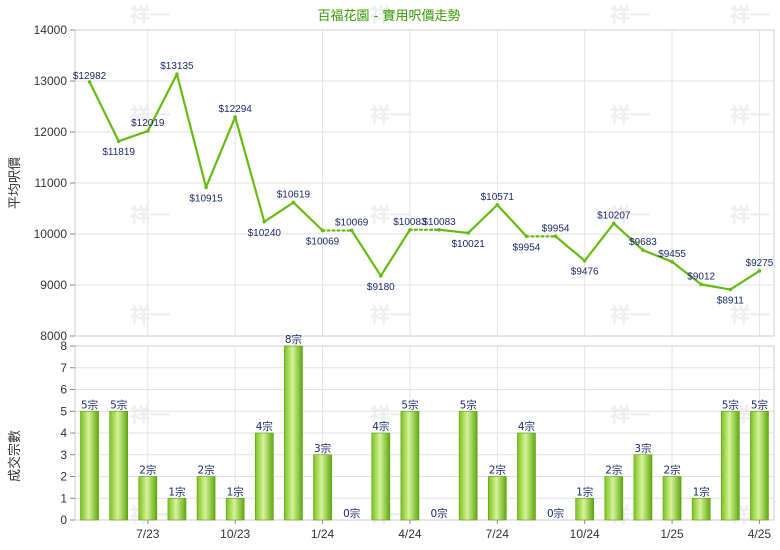 The width and height of the screenshot is (780, 550). I want to click on bar-y-tick-label: 3, so click(63, 455).